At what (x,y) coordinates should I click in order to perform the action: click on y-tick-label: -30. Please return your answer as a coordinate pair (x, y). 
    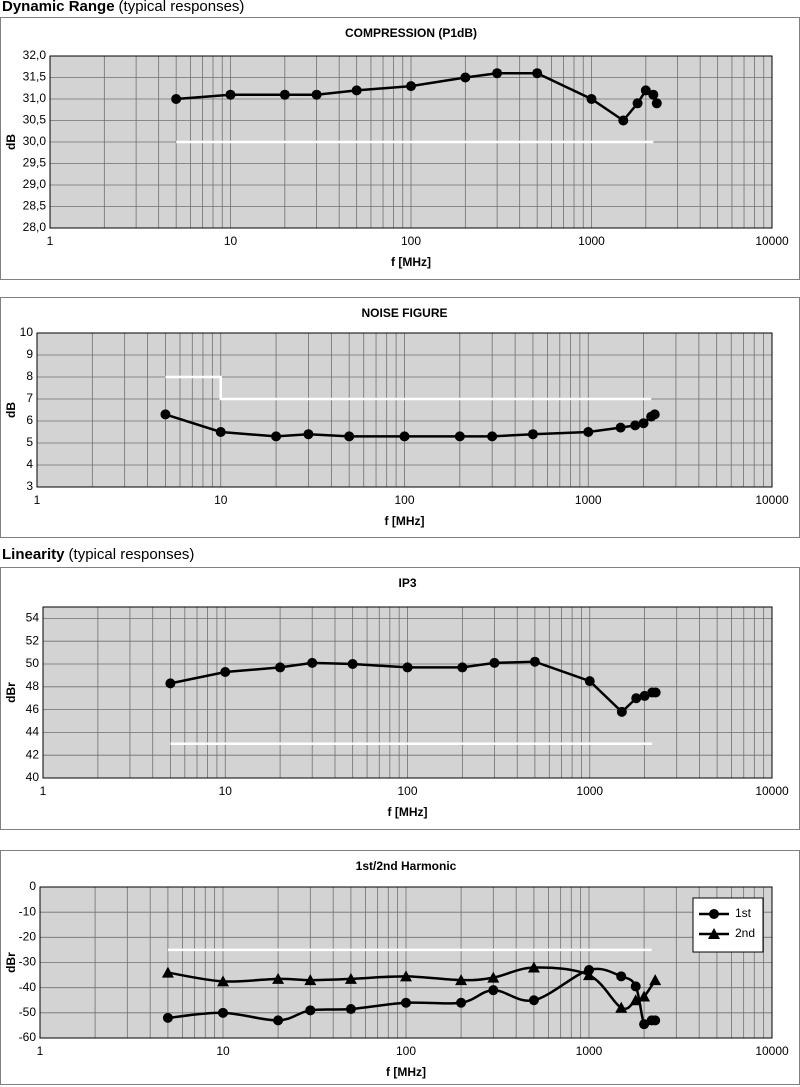
    Looking at the image, I should click on (28, 962).